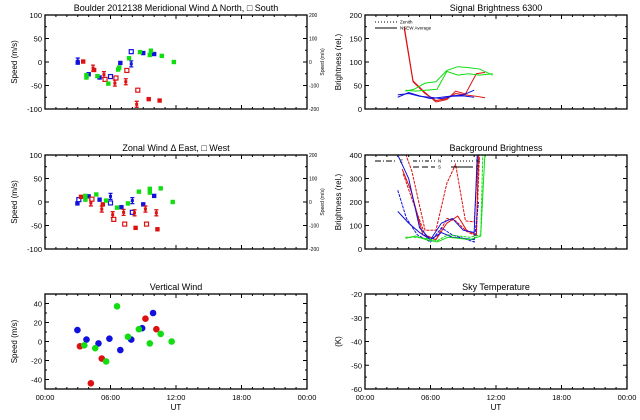 The image size is (640, 420). I want to click on y-tick-label: -60, so click(356, 389).